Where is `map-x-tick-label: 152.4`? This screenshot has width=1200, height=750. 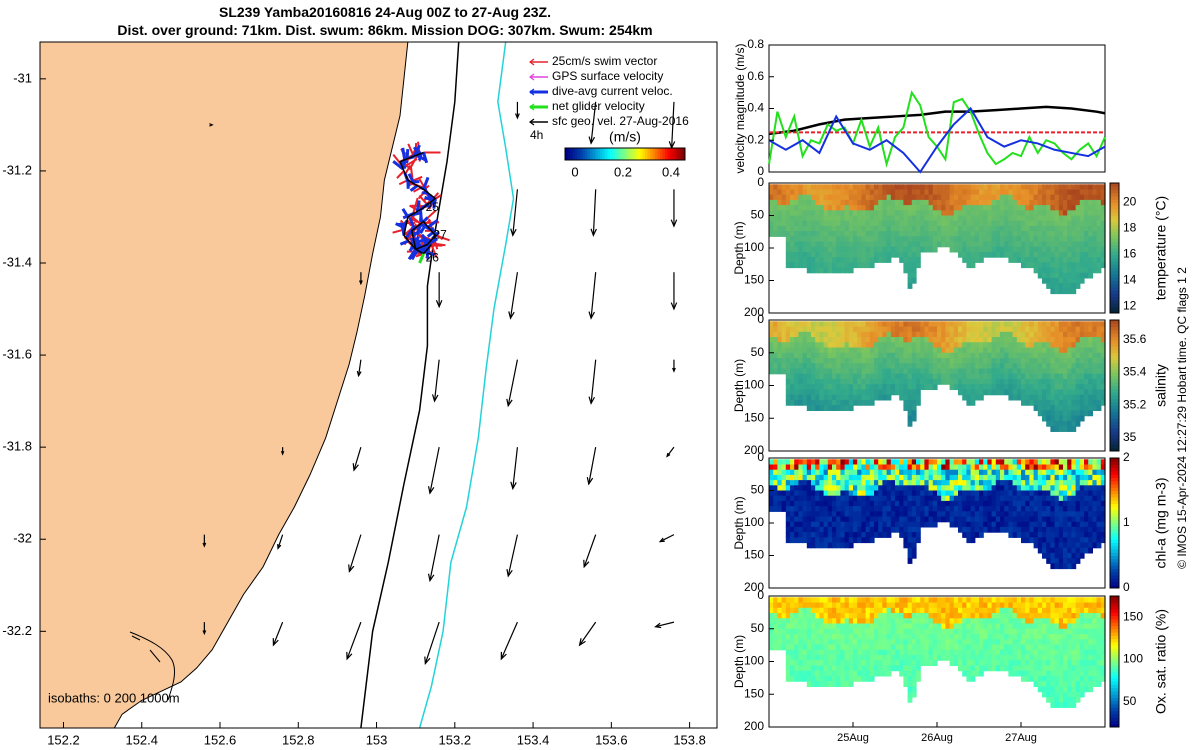 map-x-tick-label: 152.4 is located at coordinates (141, 739).